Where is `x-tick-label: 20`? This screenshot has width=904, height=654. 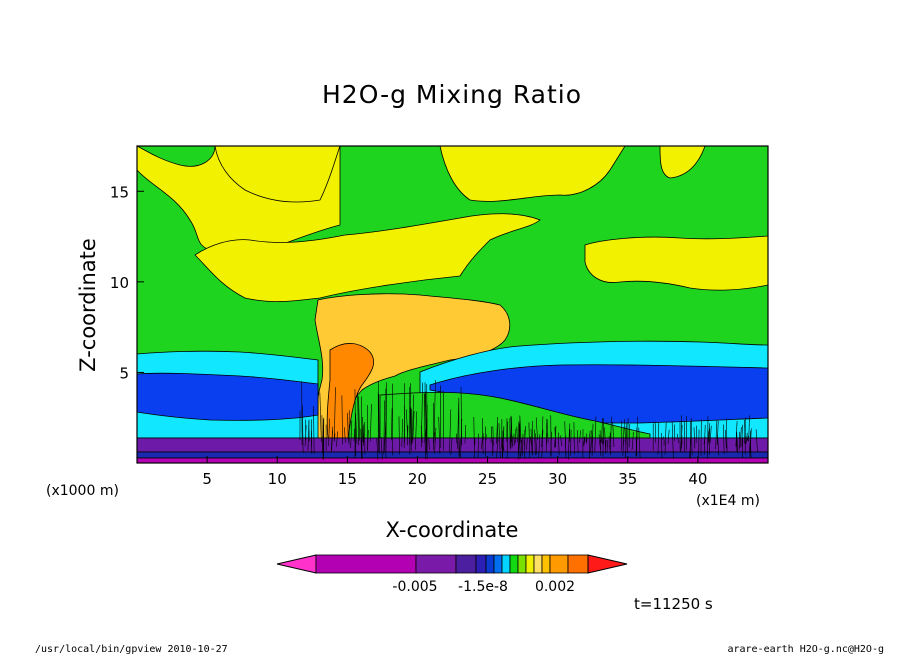 x-tick-label: 20 is located at coordinates (417, 479).